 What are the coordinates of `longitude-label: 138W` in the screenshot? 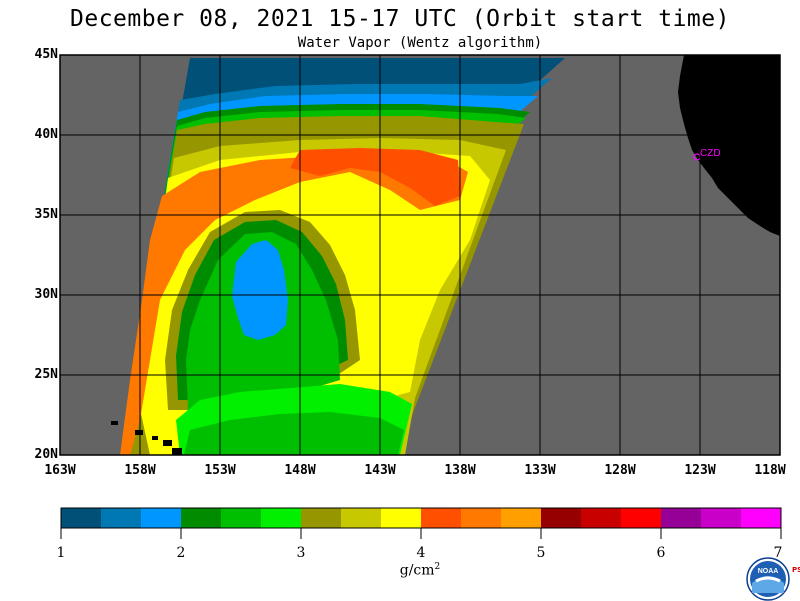 It's located at (460, 470).